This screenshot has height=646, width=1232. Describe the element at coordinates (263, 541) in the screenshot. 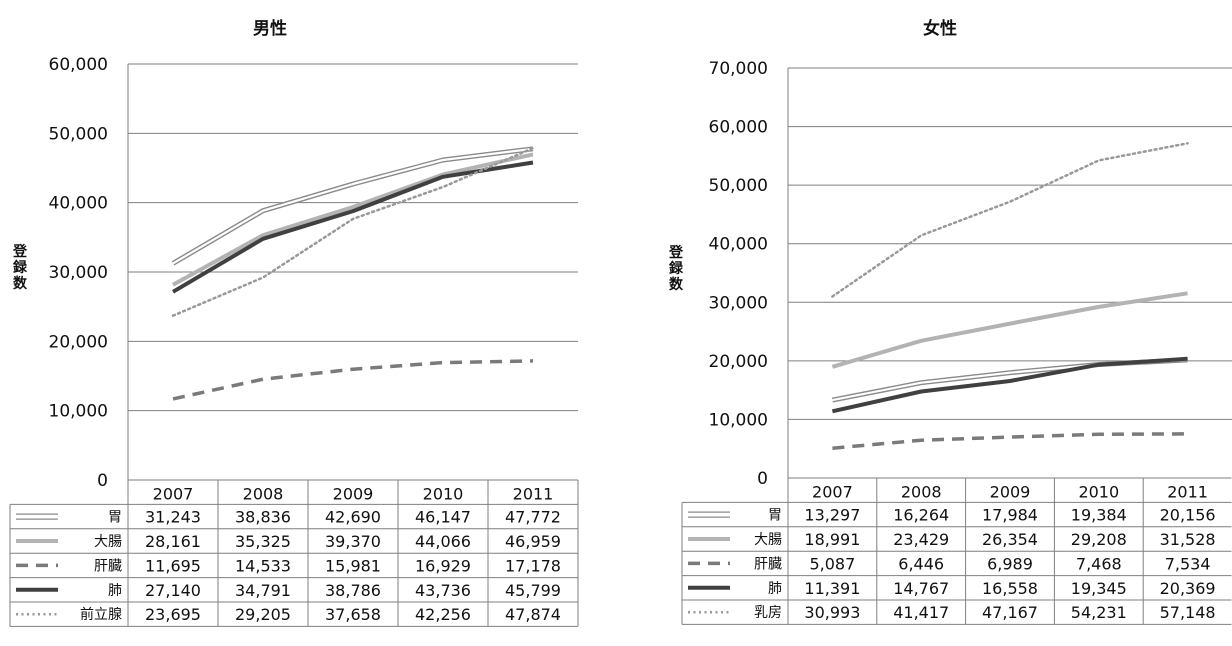

I see `data-label: 35,325` at that location.